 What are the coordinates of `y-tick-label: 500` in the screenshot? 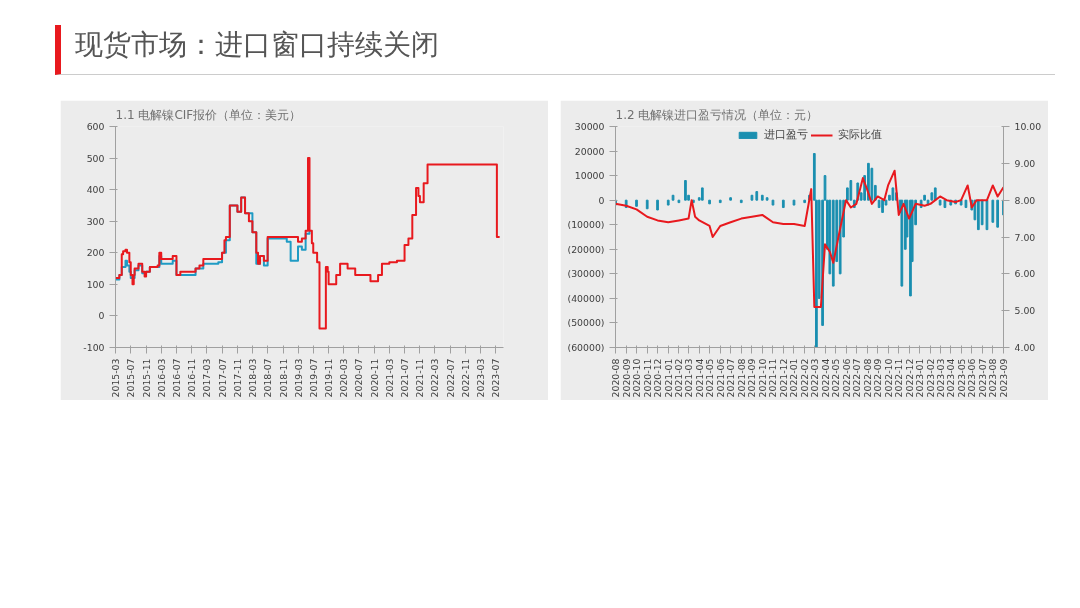 It's located at (95, 158).